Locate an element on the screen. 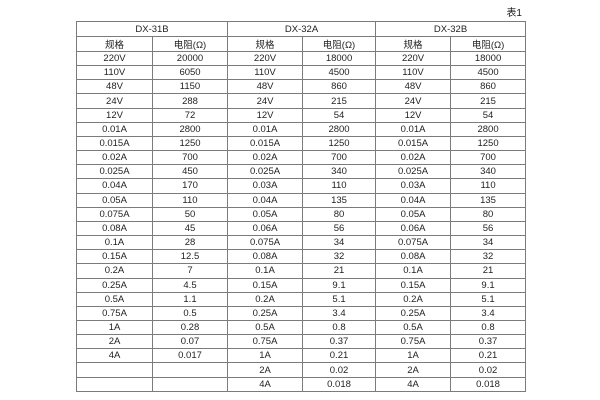  resistance-cell: 4.5 is located at coordinates (190, 285).